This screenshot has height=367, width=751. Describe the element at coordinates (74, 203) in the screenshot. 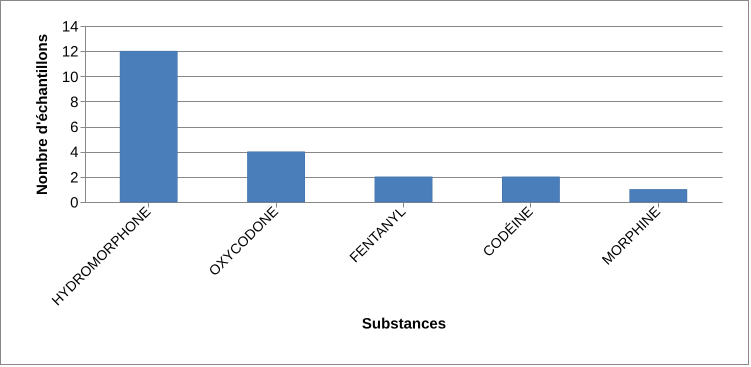

I see `y-tick-label: 0` at that location.